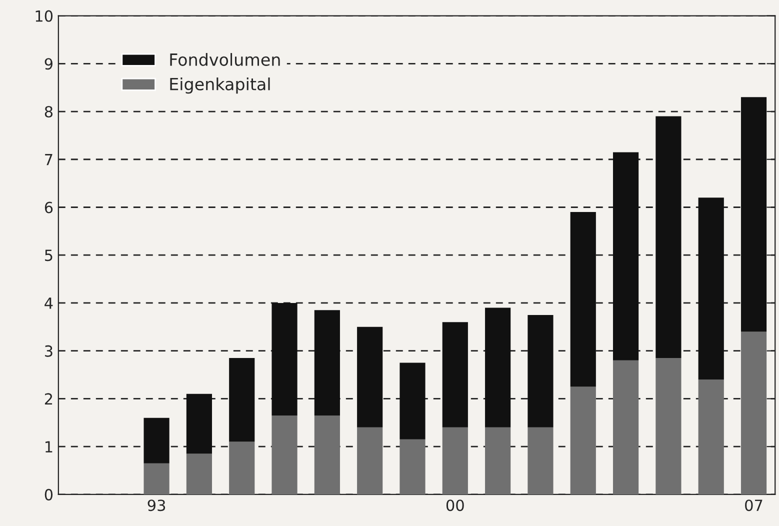 The width and height of the screenshot is (779, 526). I want to click on y-tick-label: 1, so click(49, 446).